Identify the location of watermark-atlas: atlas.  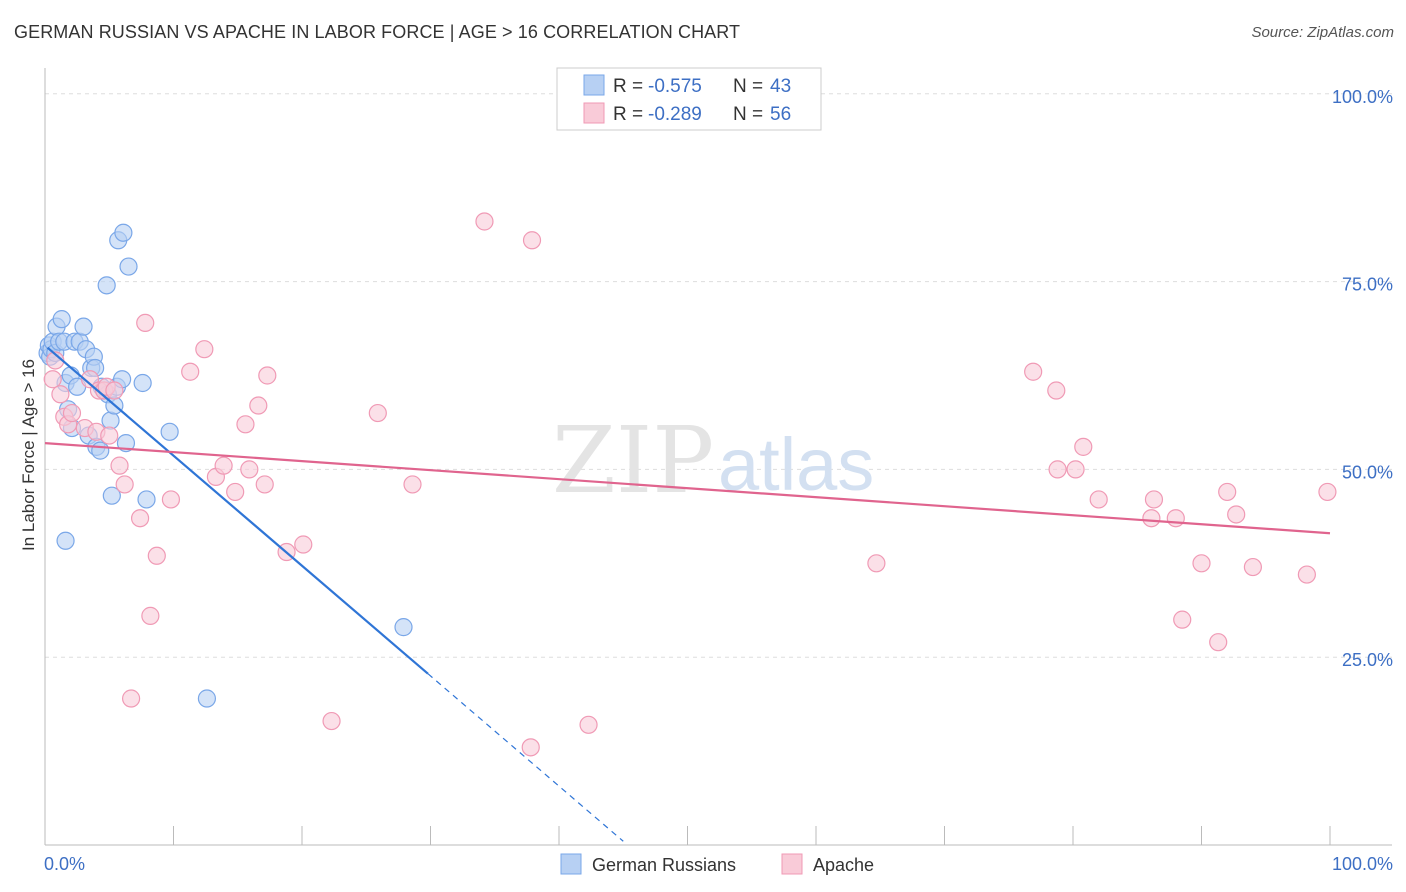
(796, 464).